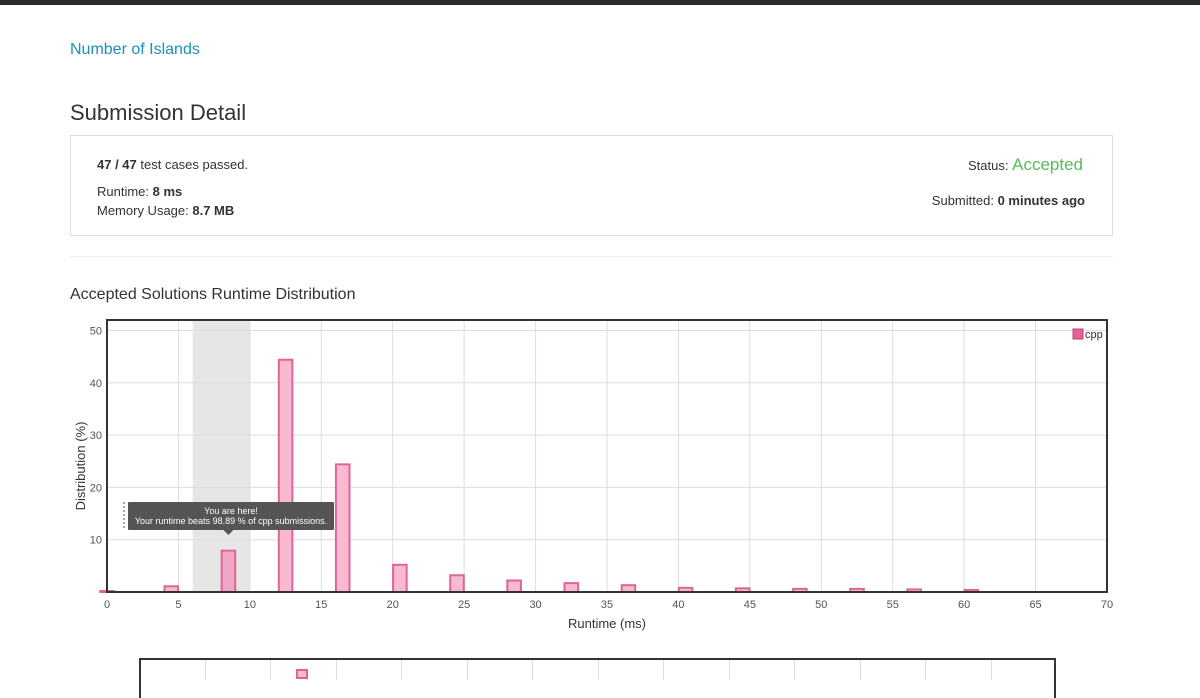  I want to click on runtime-label: Runtime:, so click(123, 191).